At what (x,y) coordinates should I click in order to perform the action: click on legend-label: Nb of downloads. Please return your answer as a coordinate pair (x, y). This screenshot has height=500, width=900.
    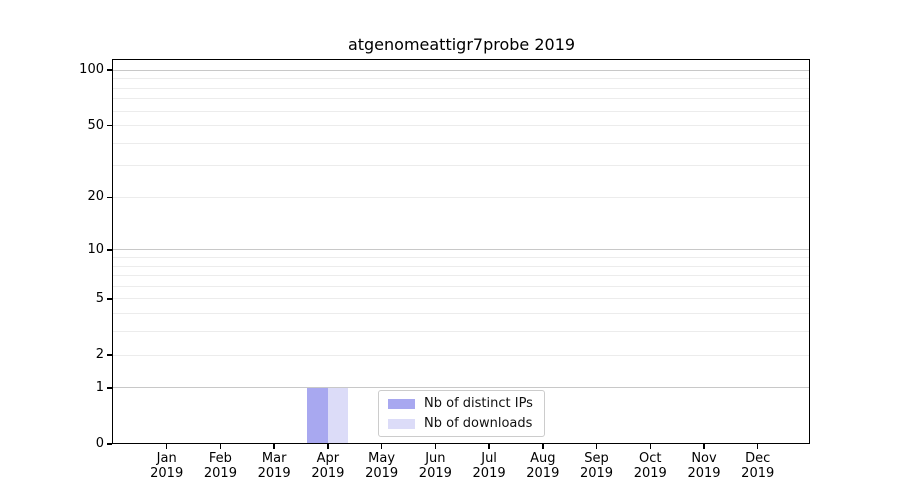
    Looking at the image, I should click on (478, 423).